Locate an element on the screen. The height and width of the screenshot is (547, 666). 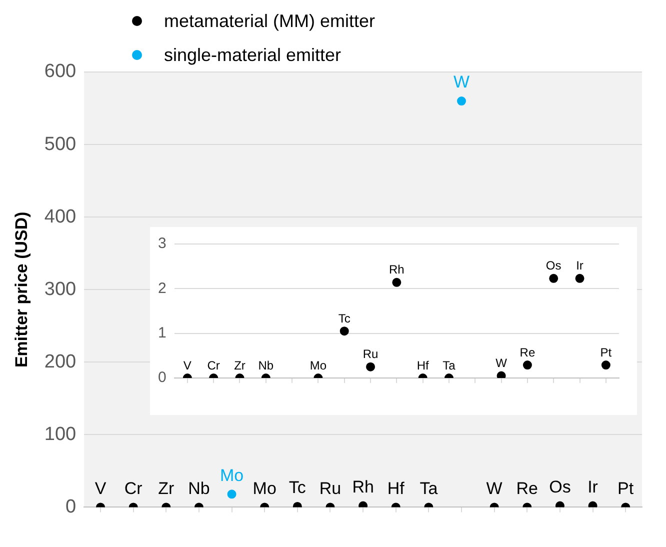
y-tick-label: 400 is located at coordinates (60, 217).